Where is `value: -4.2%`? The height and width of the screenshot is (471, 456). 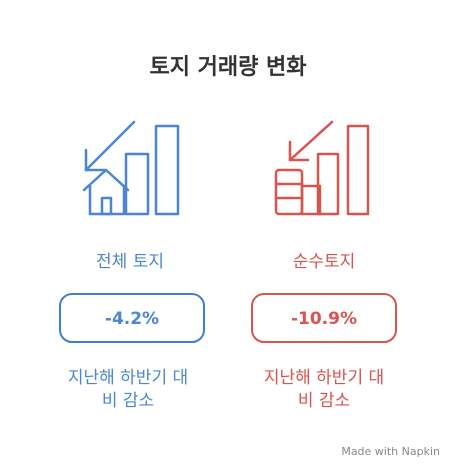 value: -4.2% is located at coordinates (132, 319).